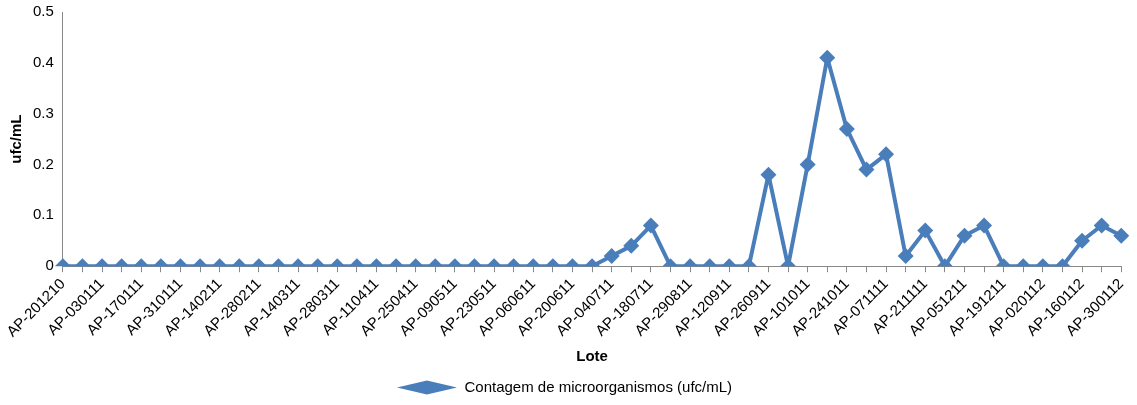  What do you see at coordinates (43, 163) in the screenshot?
I see `y-tick-label: 0.2` at bounding box center [43, 163].